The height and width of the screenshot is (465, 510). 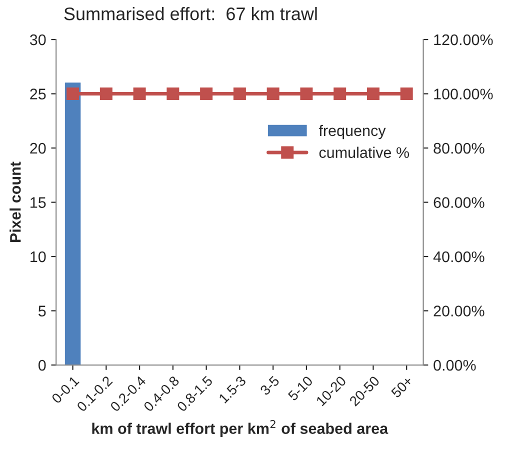 What do you see at coordinates (458, 256) in the screenshot?
I see `y2-tick-label: 40.00%` at bounding box center [458, 256].